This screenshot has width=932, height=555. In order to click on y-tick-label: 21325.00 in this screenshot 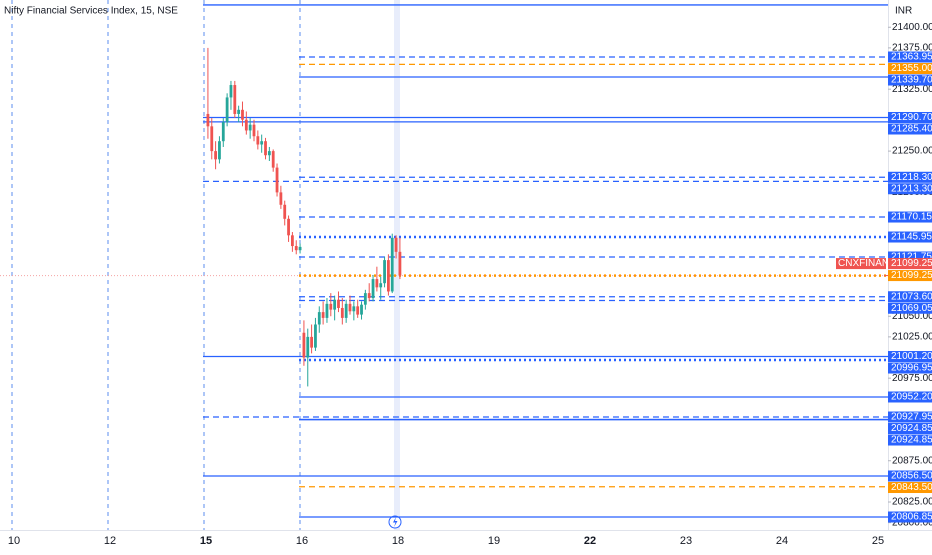, I will do `click(912, 89)`.